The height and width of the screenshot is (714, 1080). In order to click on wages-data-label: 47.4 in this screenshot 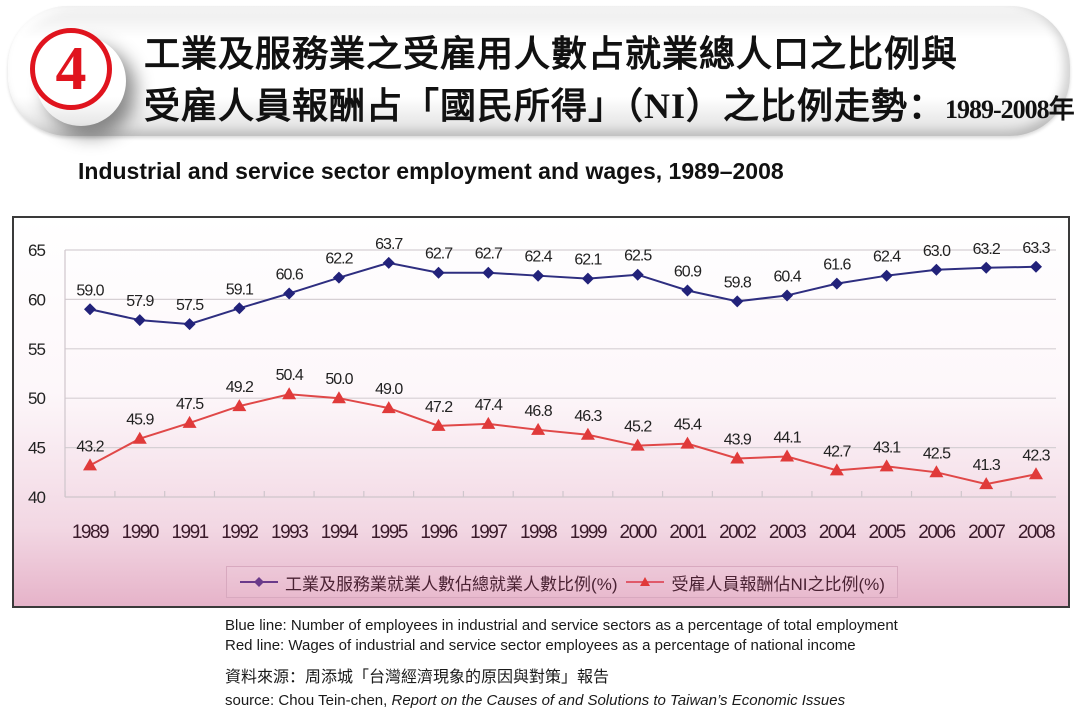, I will do `click(489, 405)`.